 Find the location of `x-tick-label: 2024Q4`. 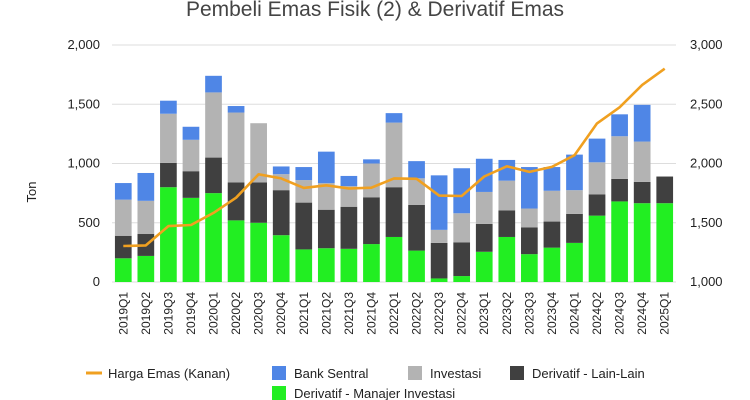

x-tick-label: 2024Q4 is located at coordinates (642, 313).